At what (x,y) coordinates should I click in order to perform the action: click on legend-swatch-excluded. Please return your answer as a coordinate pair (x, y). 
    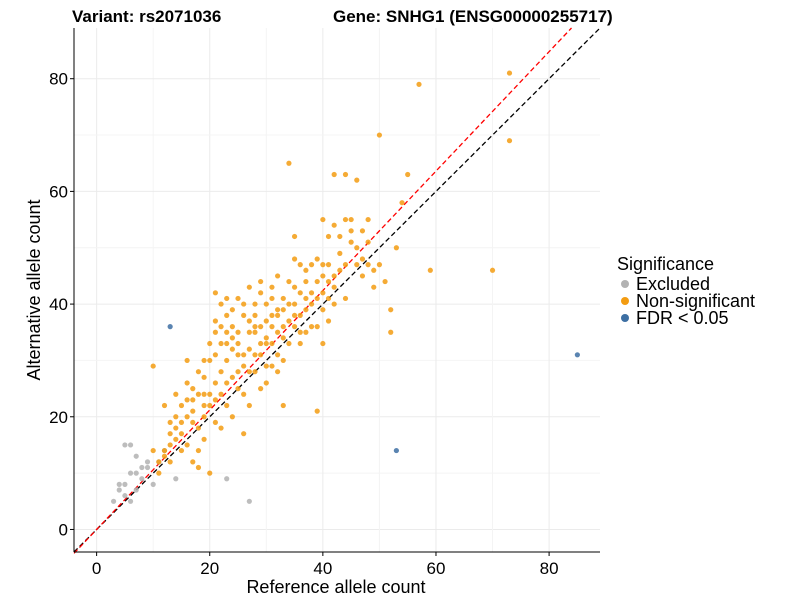
    Looking at the image, I should click on (625, 284).